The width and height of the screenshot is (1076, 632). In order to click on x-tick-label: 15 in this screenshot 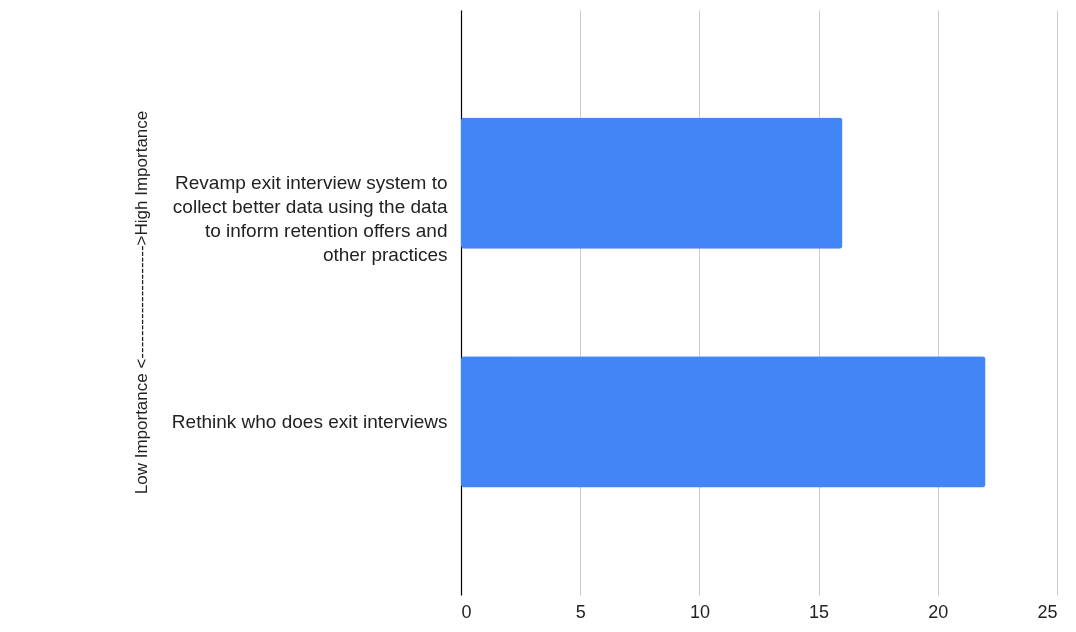, I will do `click(819, 611)`.